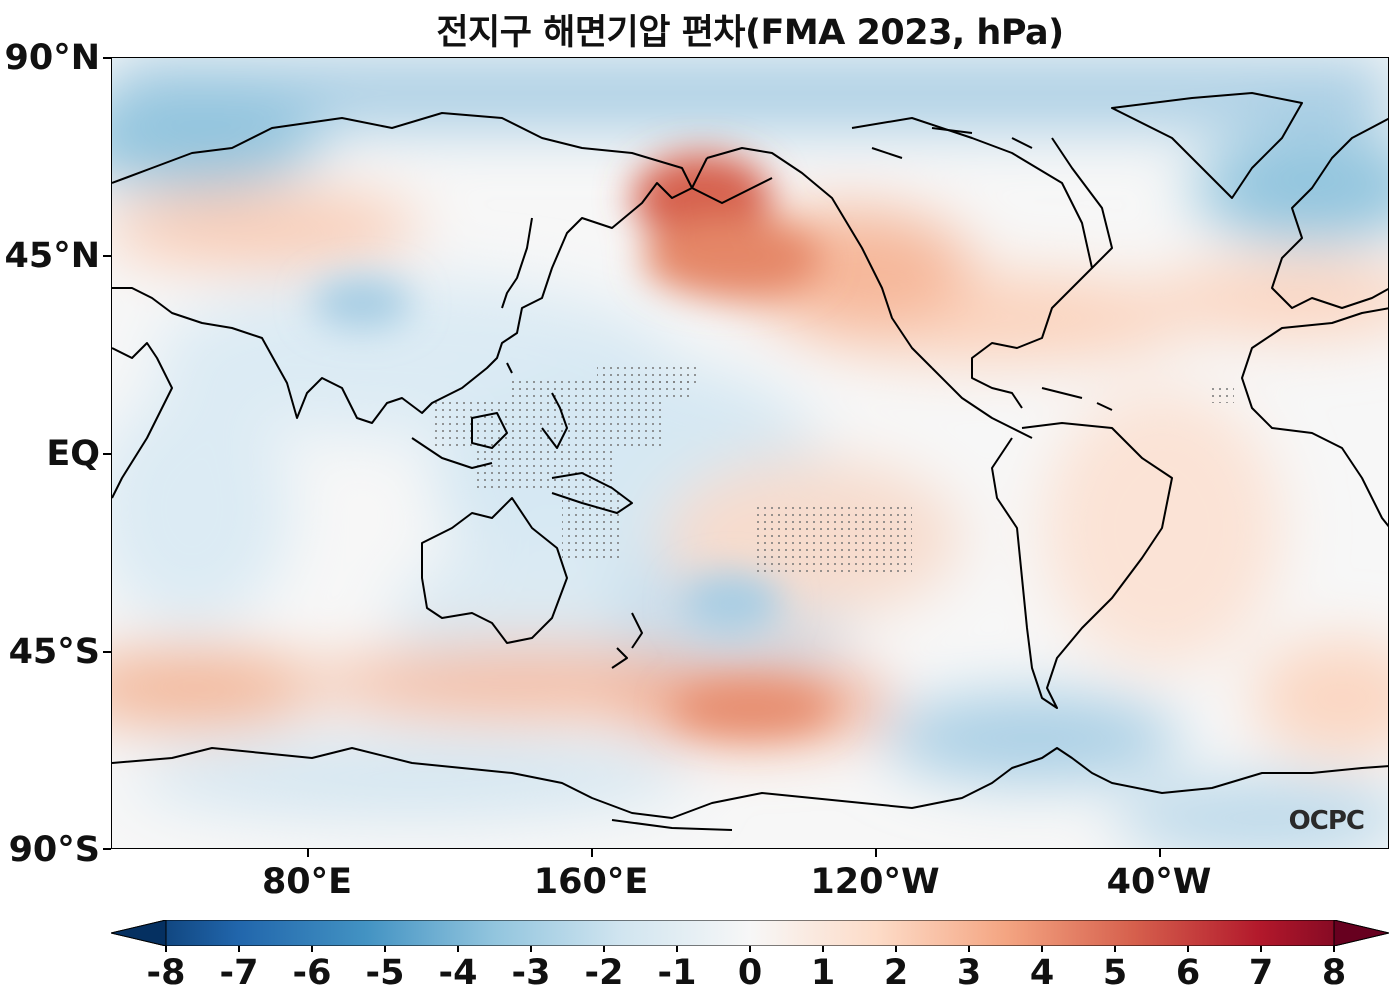 The height and width of the screenshot is (1006, 1400). I want to click on lon-label-80e: 80°E, so click(307, 882).